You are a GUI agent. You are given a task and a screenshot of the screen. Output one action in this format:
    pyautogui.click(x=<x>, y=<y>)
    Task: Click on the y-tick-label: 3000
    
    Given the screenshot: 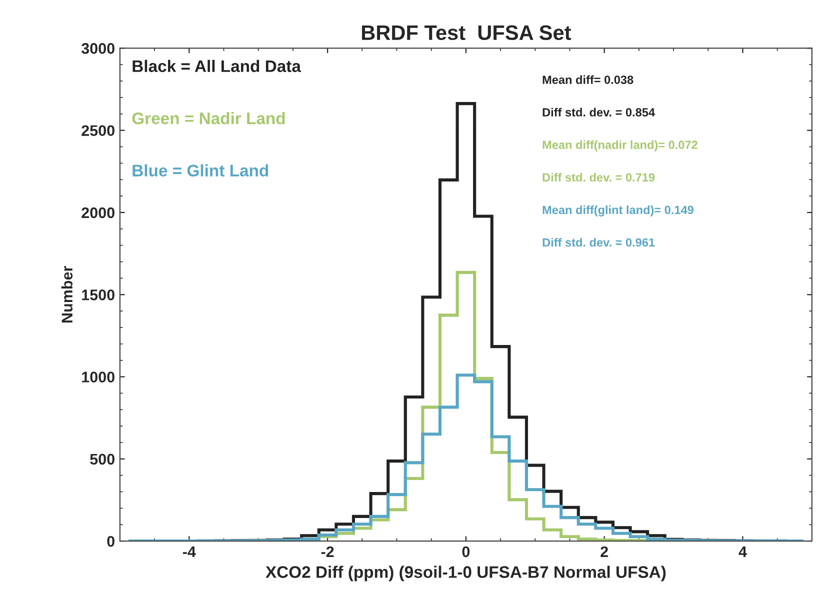 What is the action you would take?
    pyautogui.click(x=97, y=48)
    